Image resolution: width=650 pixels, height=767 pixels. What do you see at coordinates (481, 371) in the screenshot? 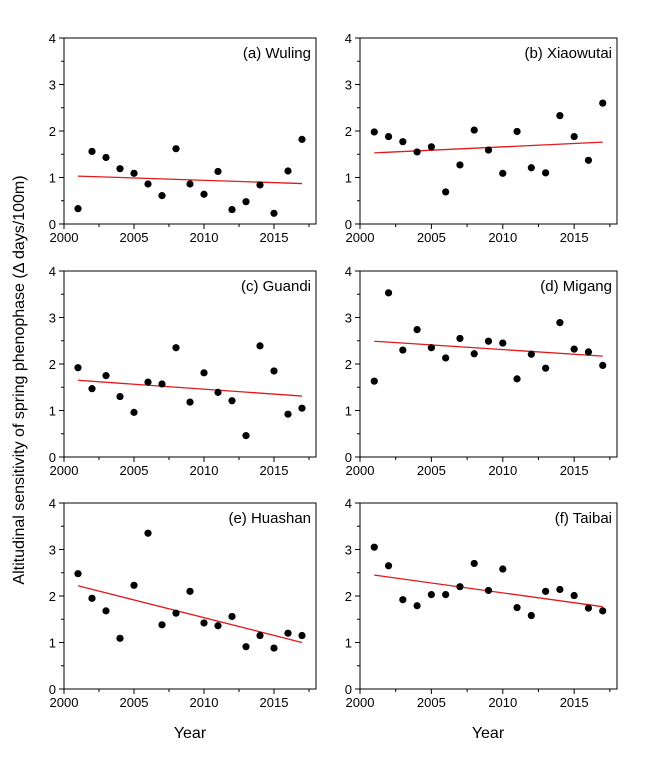
I see `panel-4: 2000 2005 2010 2015 0 1 2 3 4 (d) Migang` at bounding box center [481, 371].